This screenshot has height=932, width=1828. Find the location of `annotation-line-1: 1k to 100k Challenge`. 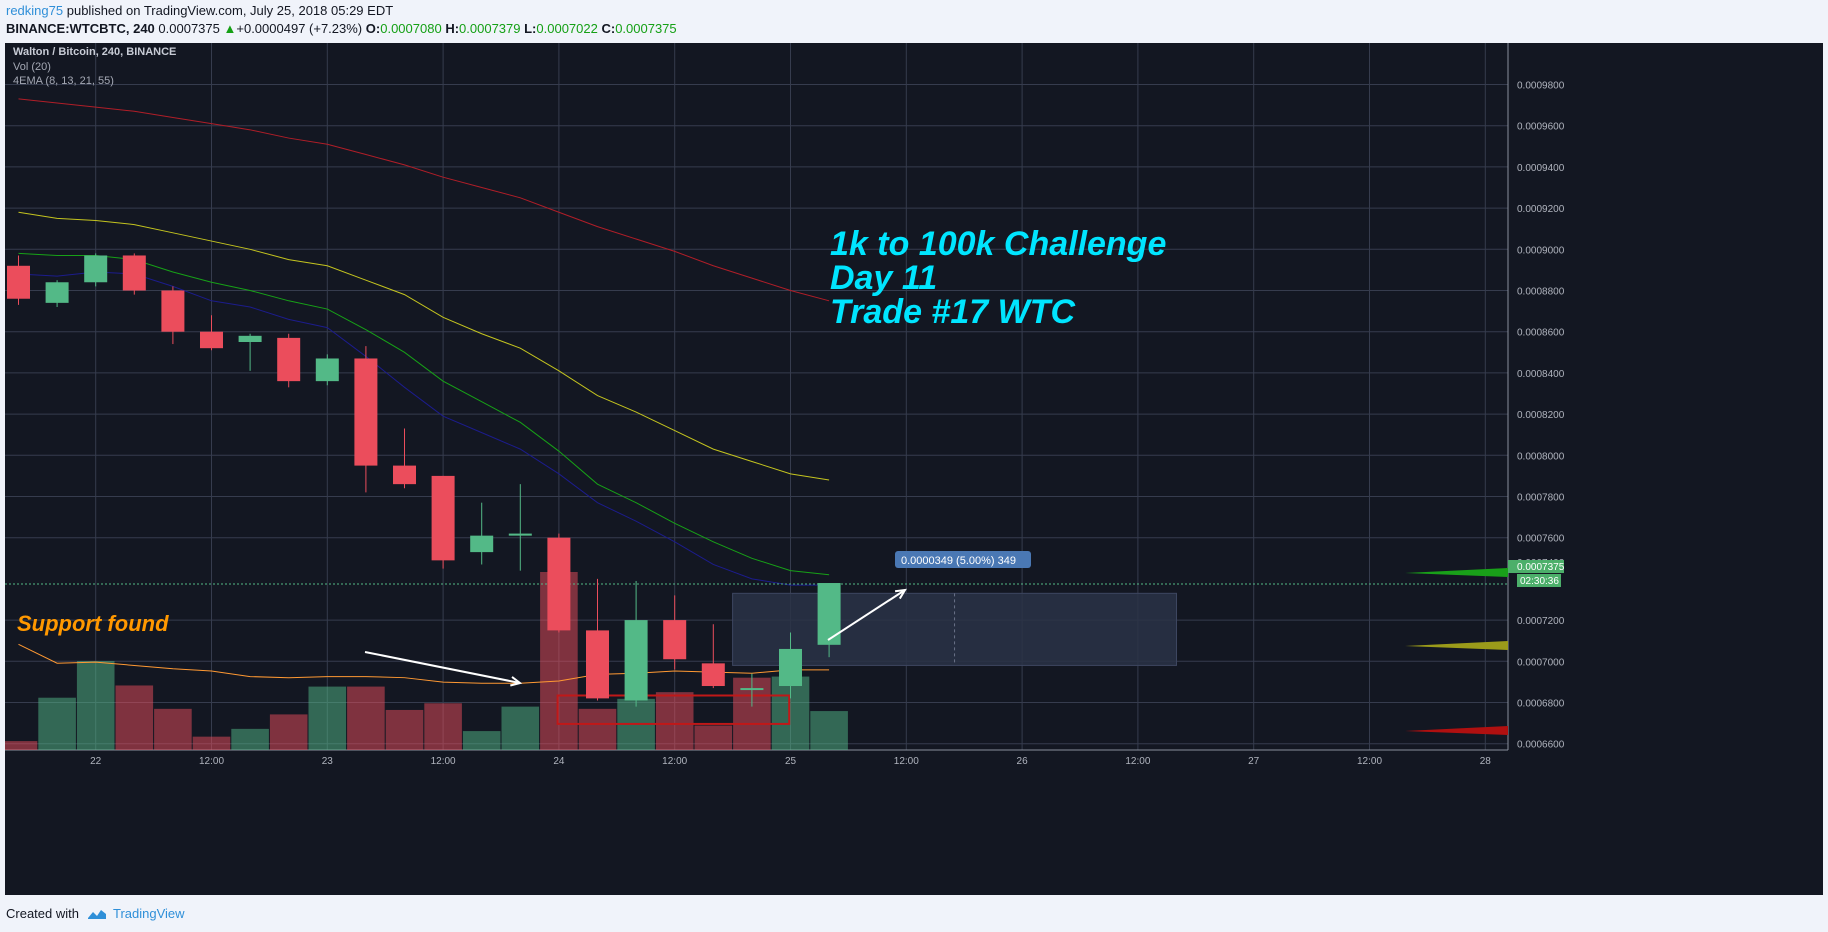

annotation-line-1: 1k to 100k Challenge is located at coordinates (998, 244).